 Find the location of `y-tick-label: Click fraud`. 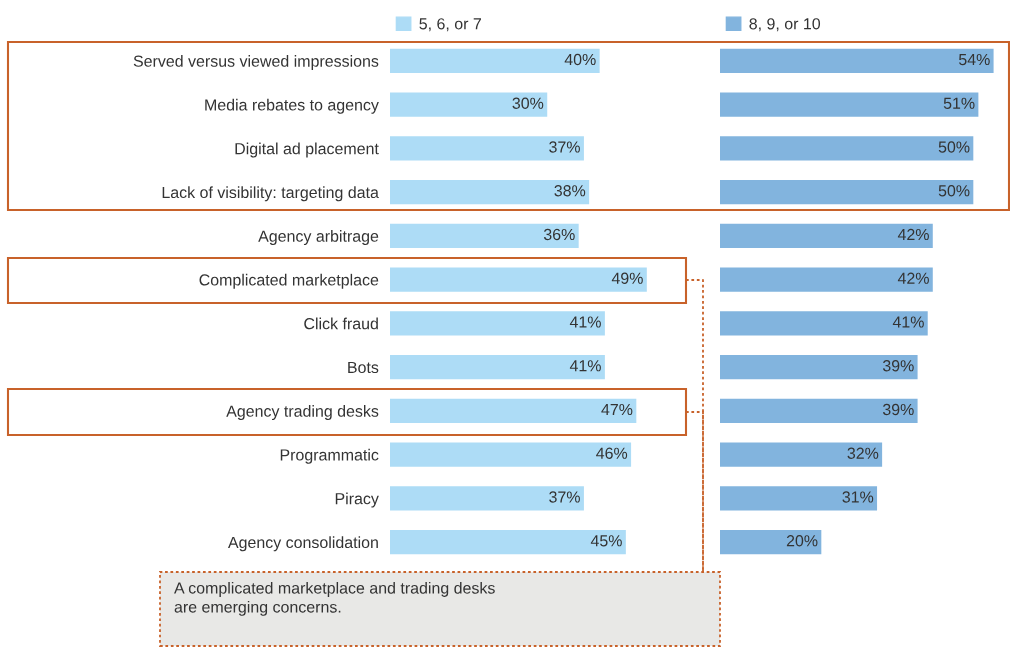

y-tick-label: Click fraud is located at coordinates (341, 323).